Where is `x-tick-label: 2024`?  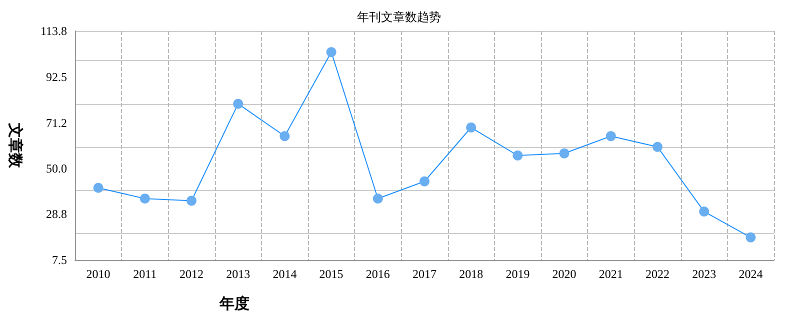
x-tick-label: 2024 is located at coordinates (750, 274).